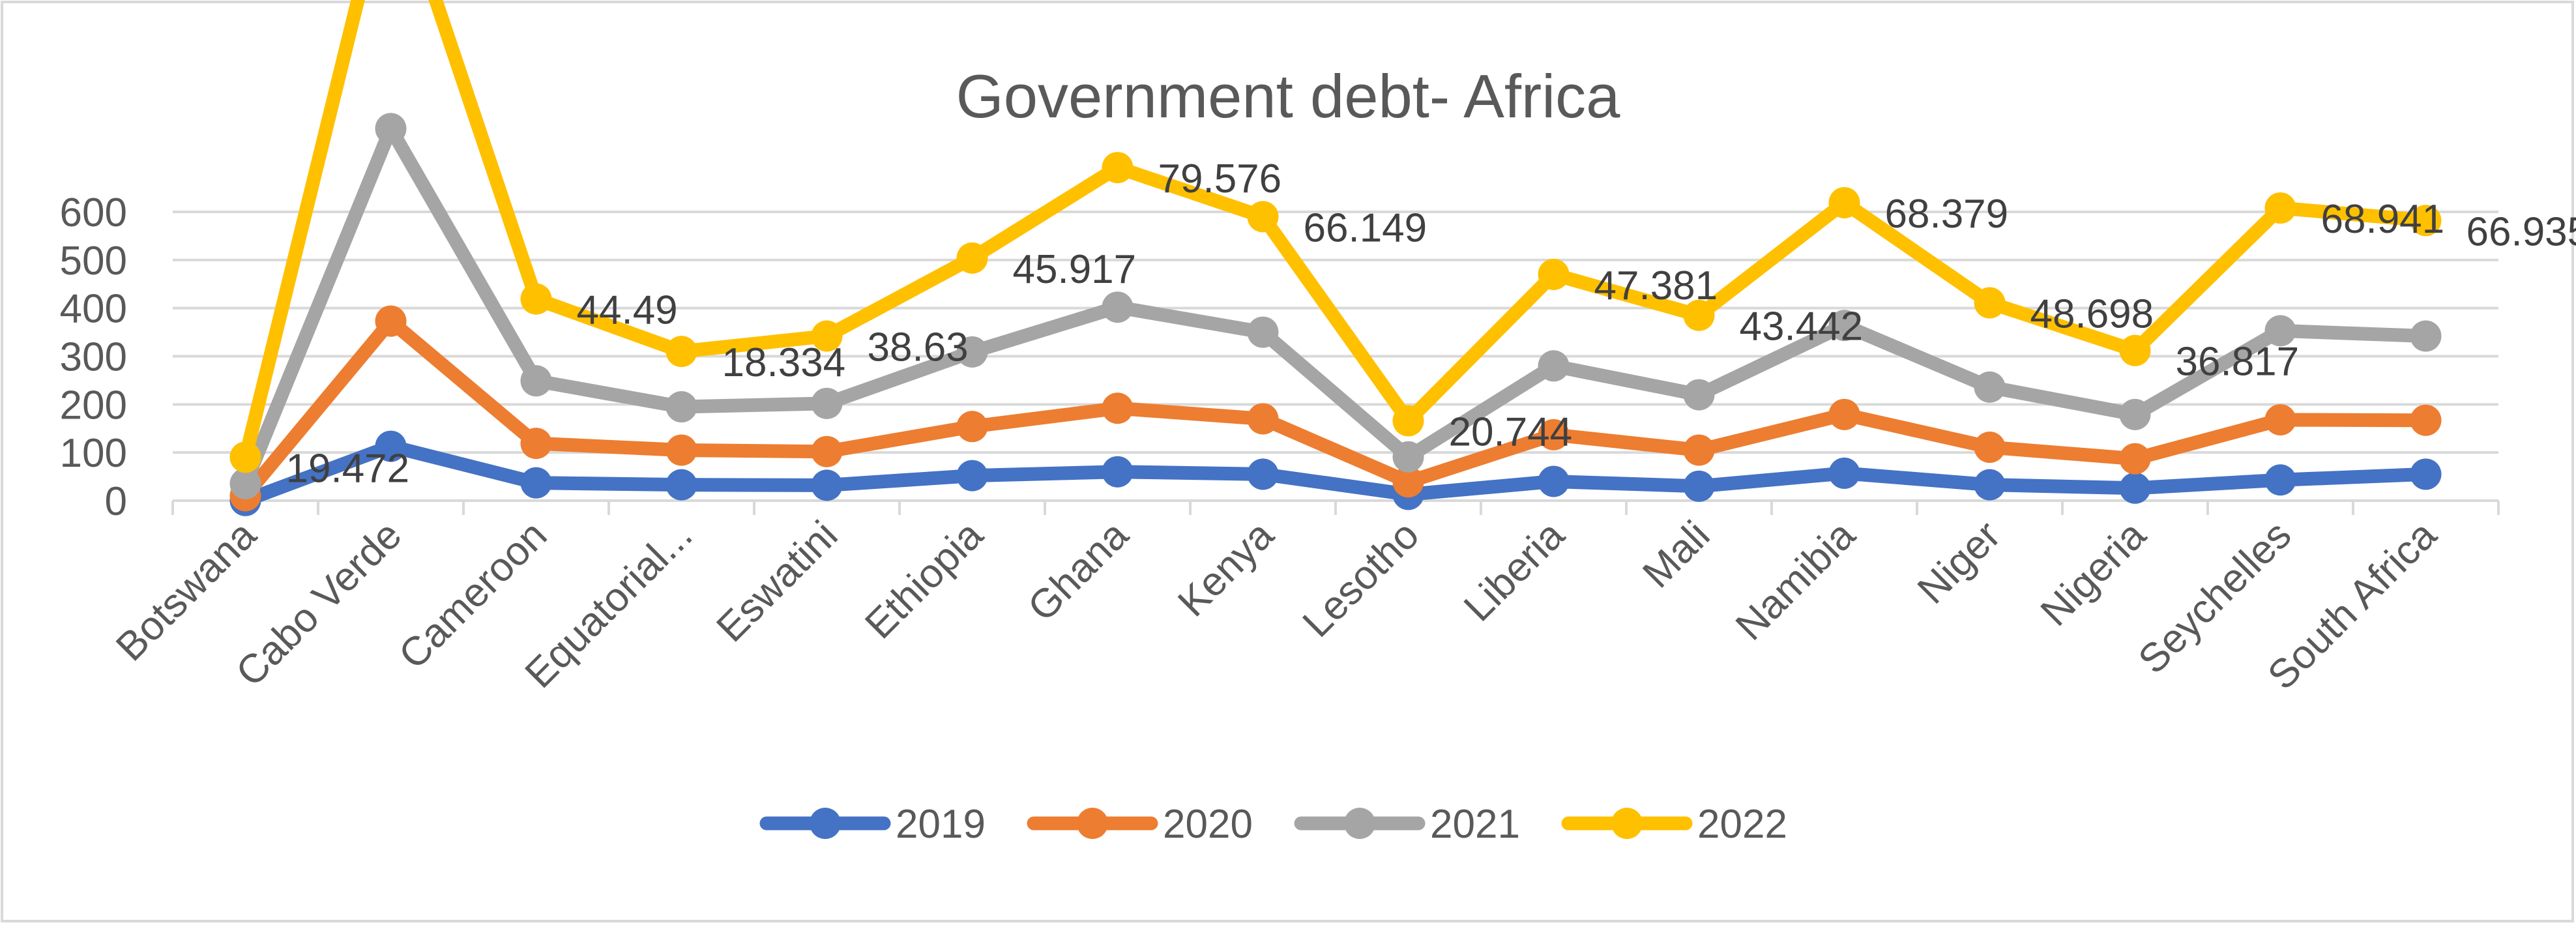 The height and width of the screenshot is (927, 2576). I want to click on data-label: 68.941, so click(2383, 219).